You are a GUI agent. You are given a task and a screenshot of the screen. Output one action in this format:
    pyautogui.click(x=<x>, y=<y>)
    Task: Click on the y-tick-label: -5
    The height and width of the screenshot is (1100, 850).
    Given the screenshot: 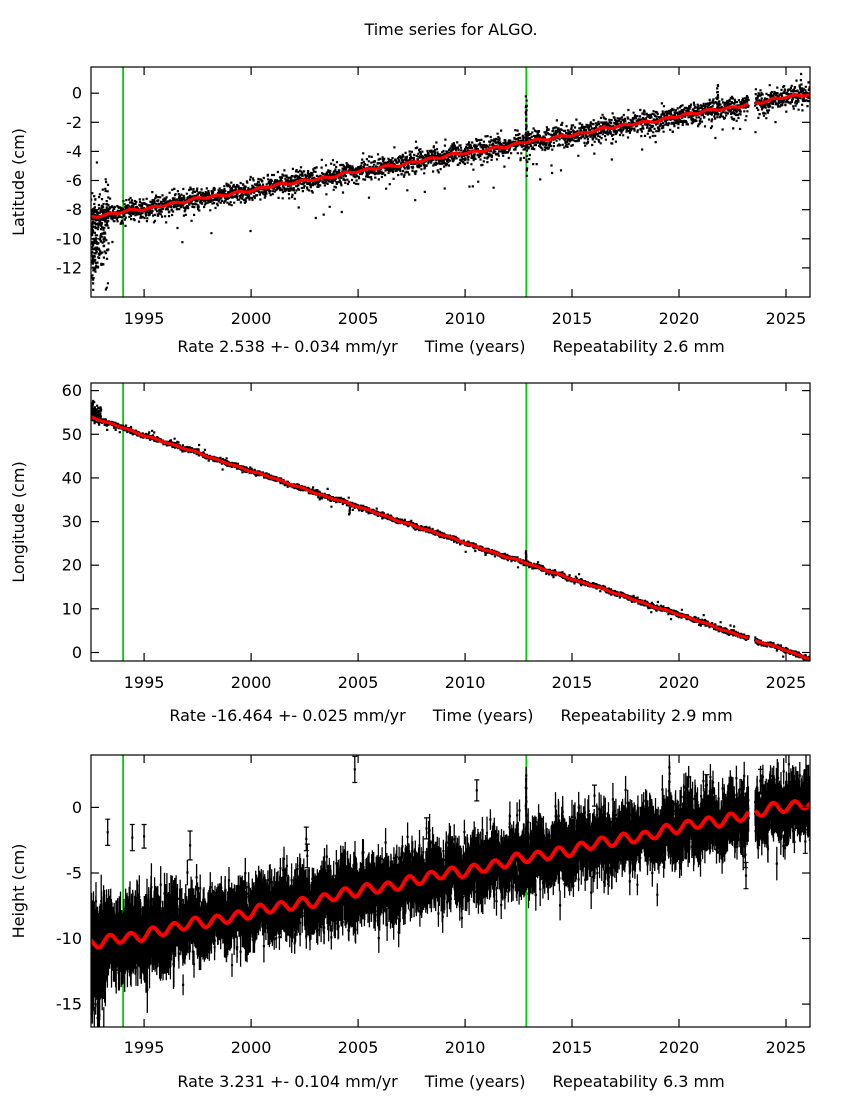 What is the action you would take?
    pyautogui.click(x=74, y=873)
    